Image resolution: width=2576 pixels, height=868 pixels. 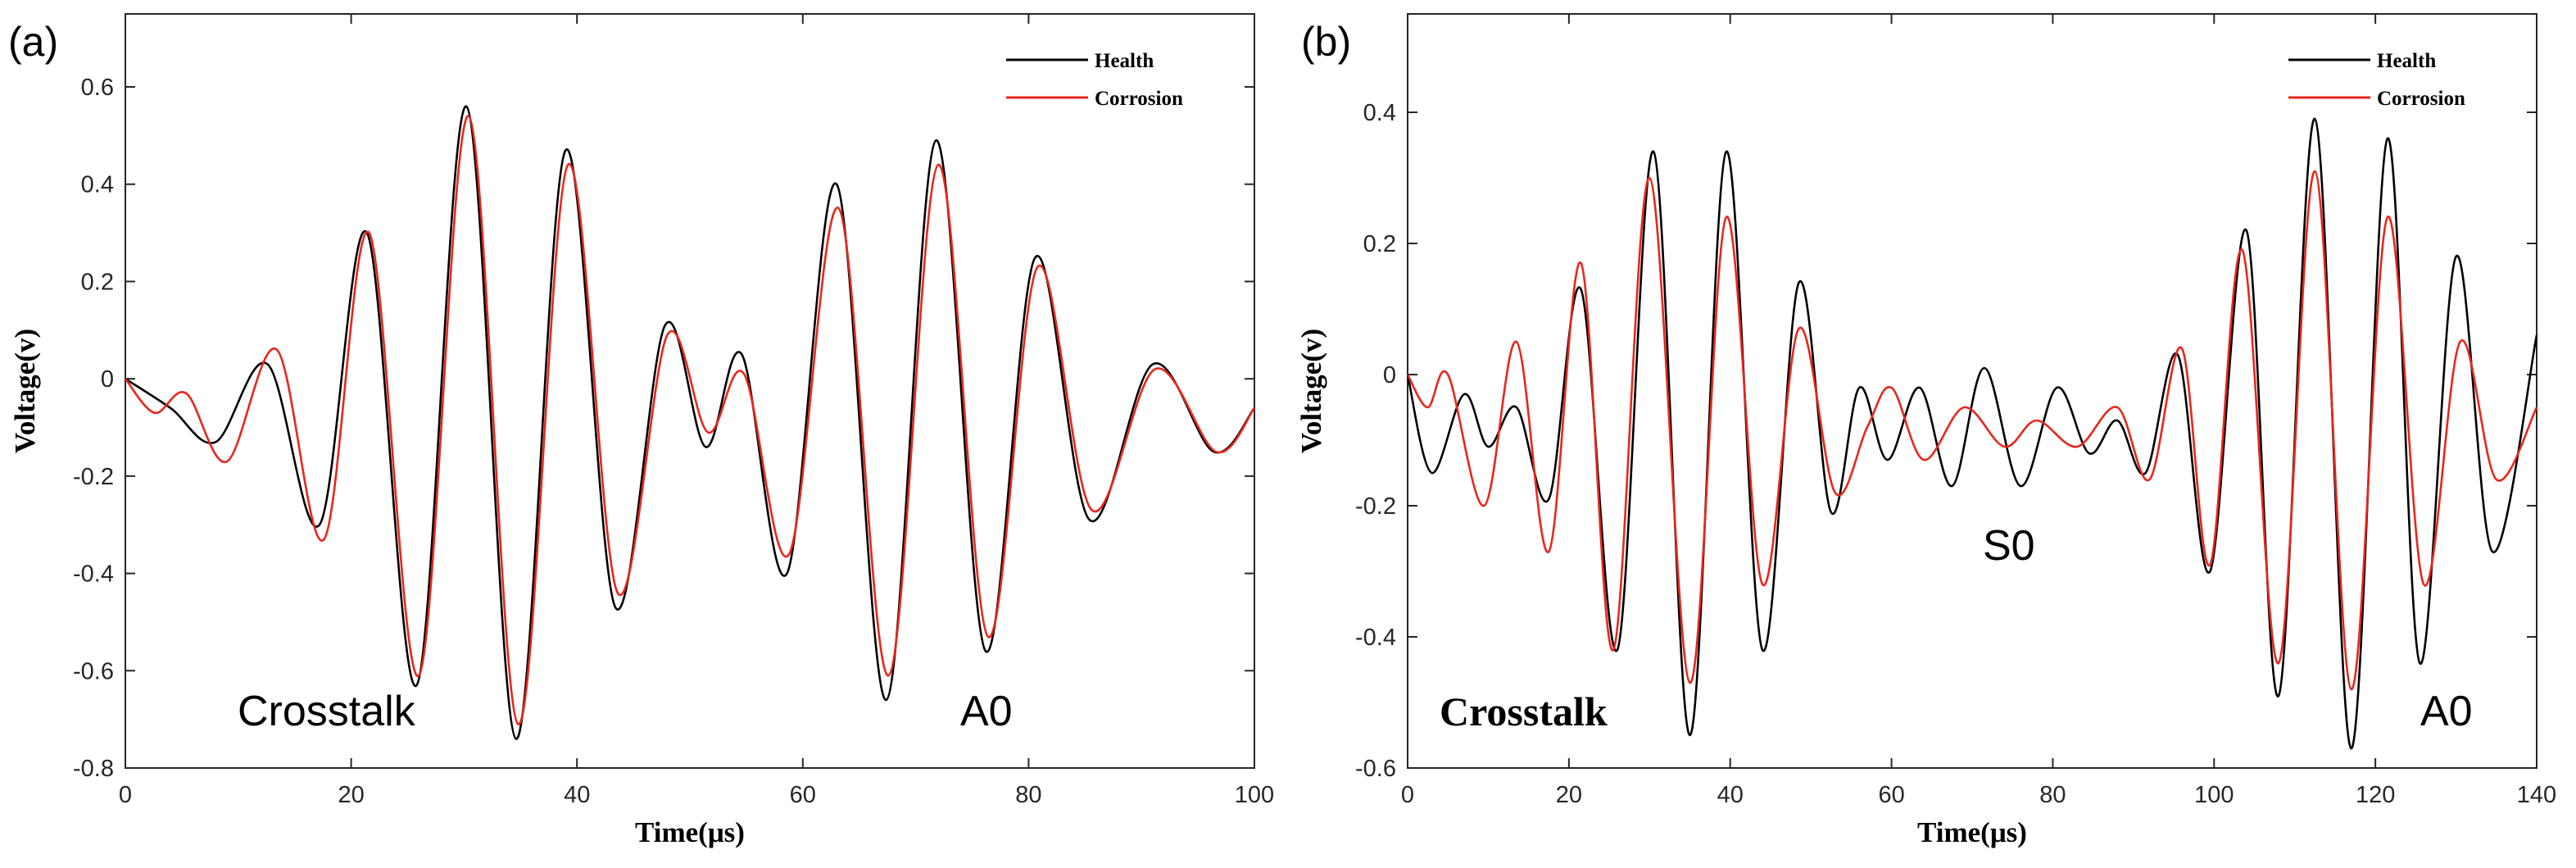 I want to click on legend-label-corrosion-a: Corrosion, so click(x=1139, y=99).